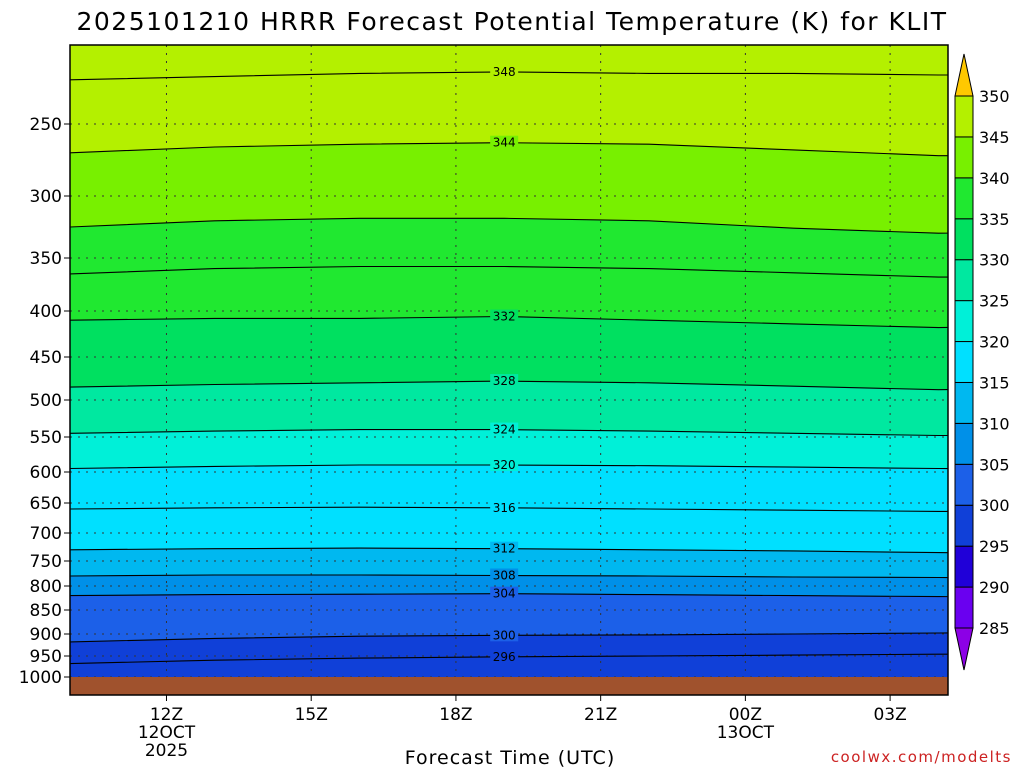  Describe the element at coordinates (46, 657) in the screenshot. I see `y-tick-label-950: 950` at that location.